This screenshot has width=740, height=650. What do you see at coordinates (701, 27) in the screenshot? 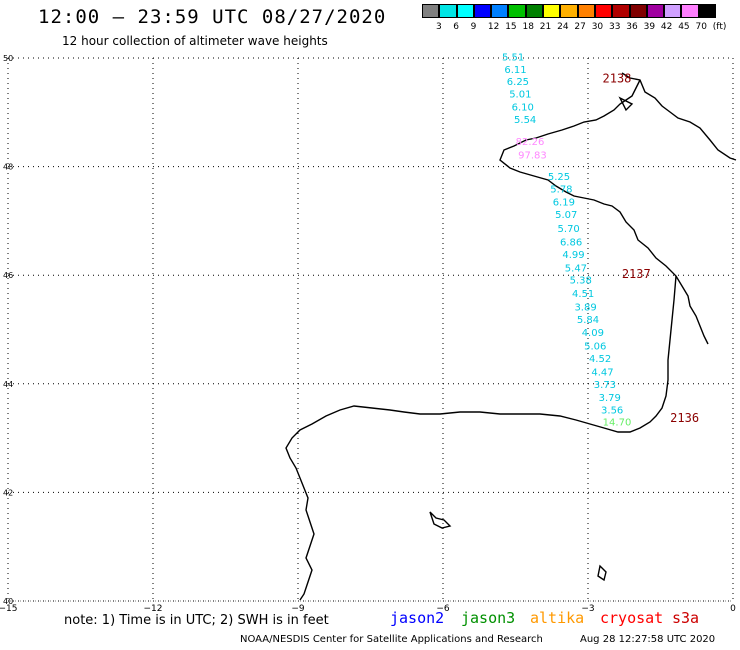
I see `legend-label: 70` at bounding box center [701, 27].